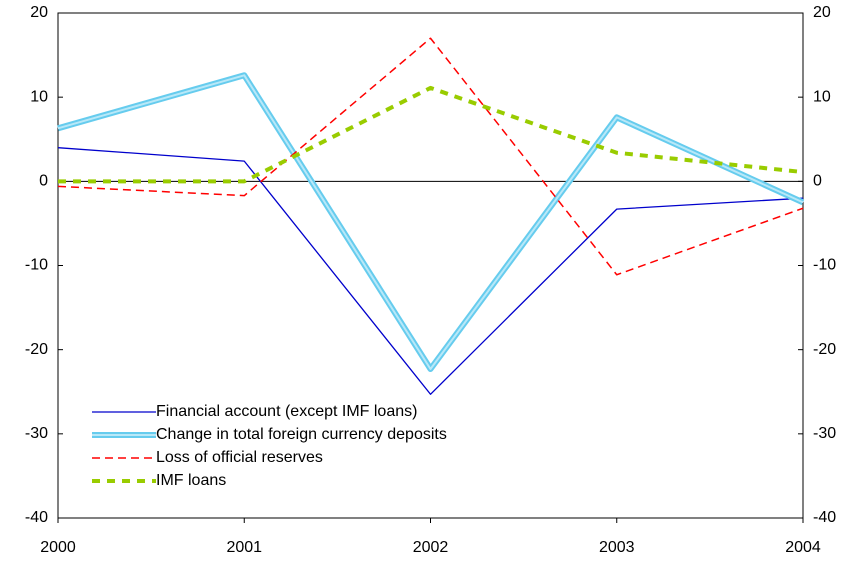  I want to click on y-tick-label: 0, so click(43, 181).